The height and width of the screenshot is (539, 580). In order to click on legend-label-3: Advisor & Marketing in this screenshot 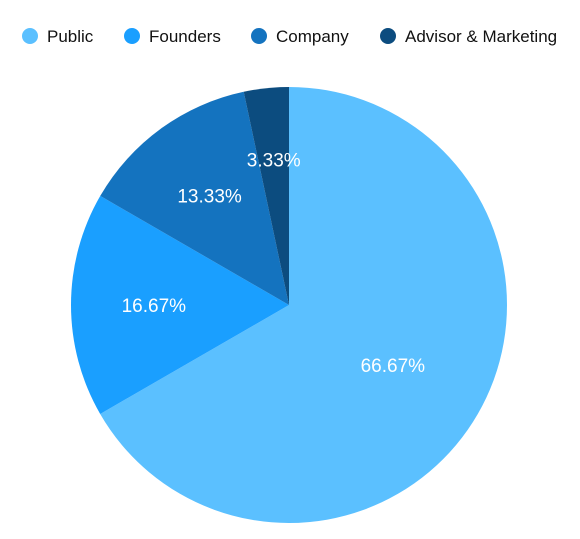, I will do `click(481, 36)`.